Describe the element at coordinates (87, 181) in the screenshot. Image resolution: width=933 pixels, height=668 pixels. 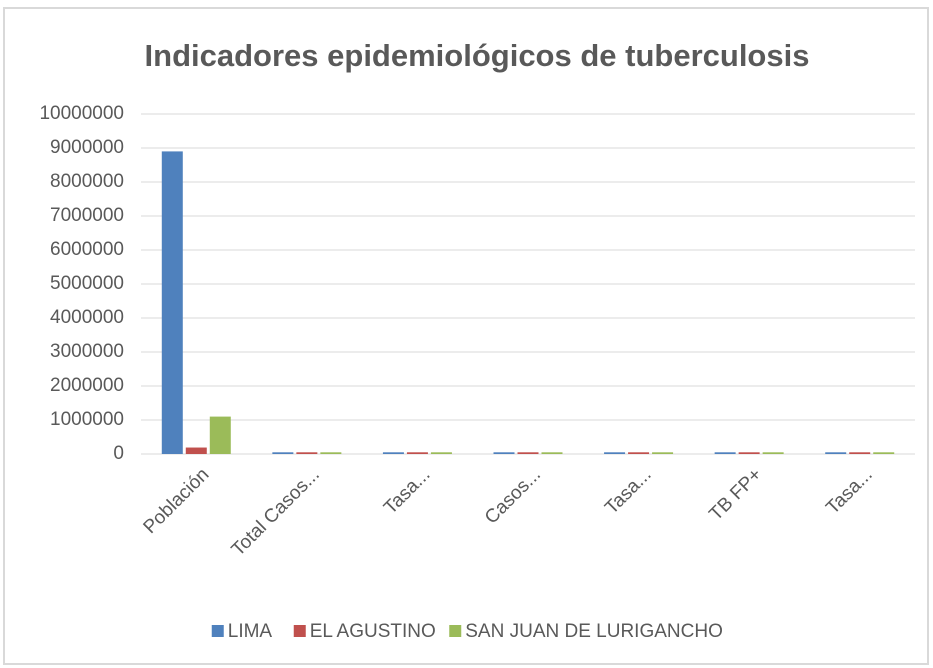
I see `y-tick-label: 8000000` at that location.